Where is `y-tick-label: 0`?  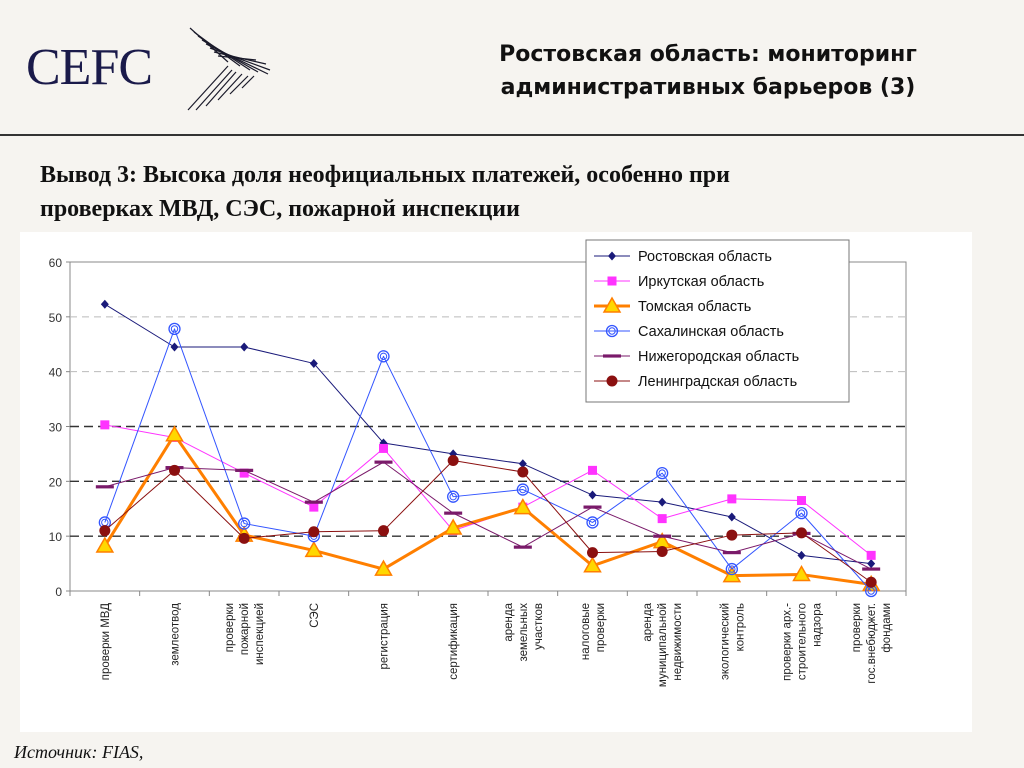
y-tick-label: 0 is located at coordinates (58, 592).